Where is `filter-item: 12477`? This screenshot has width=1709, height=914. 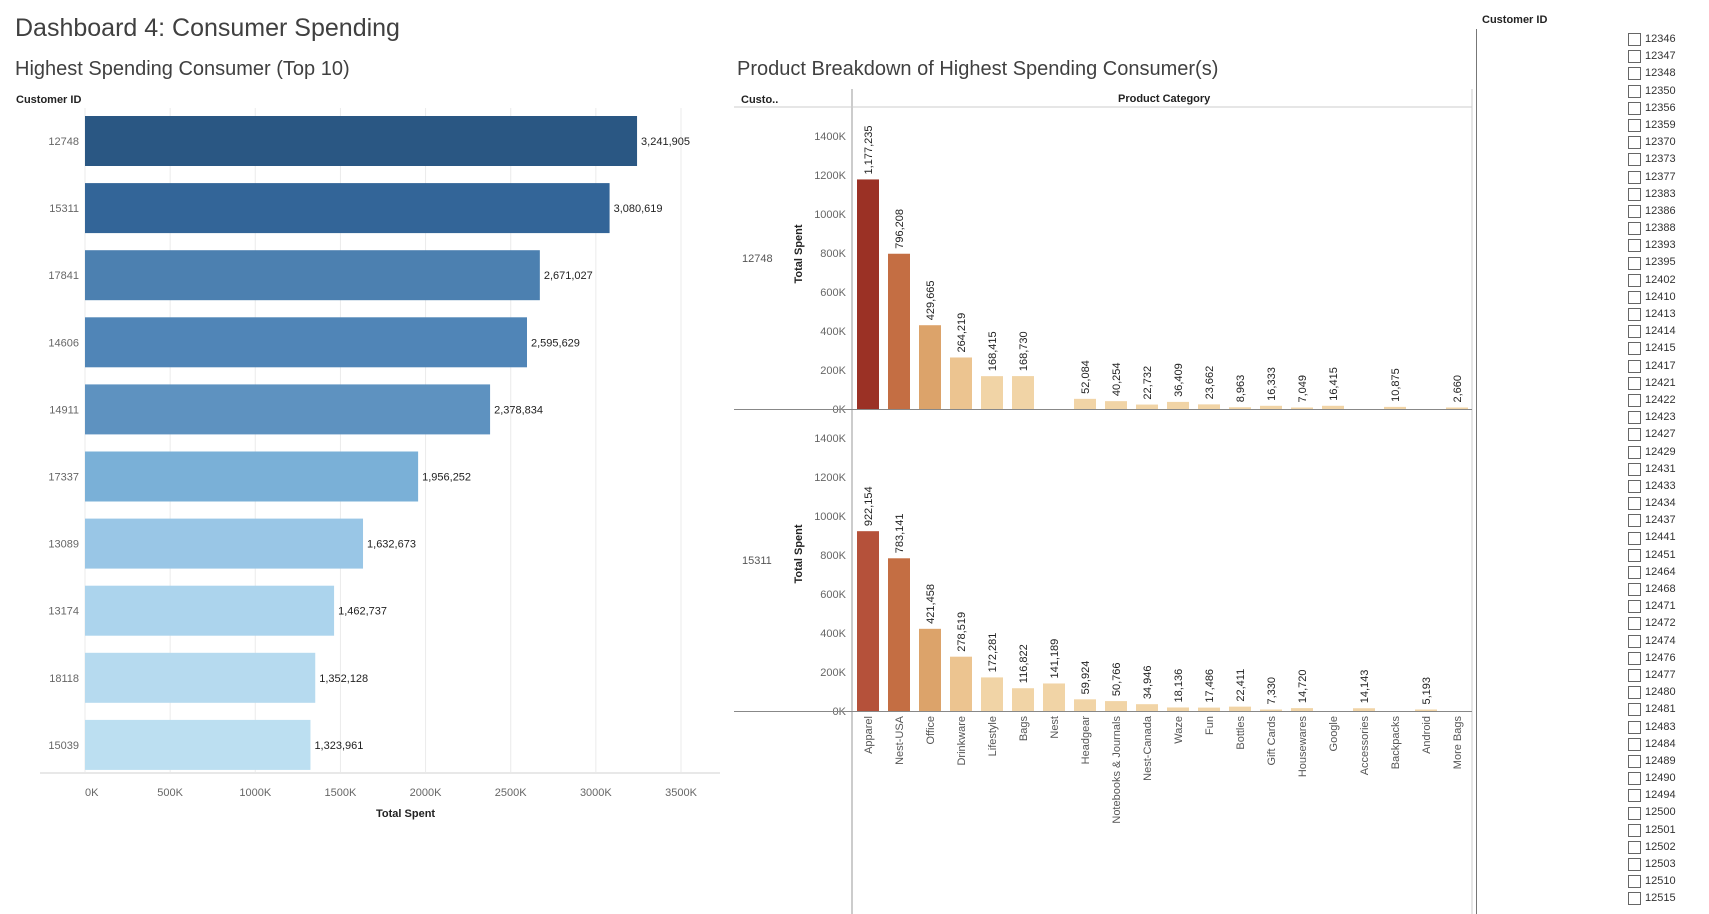 filter-item: 12477 is located at coordinates (1668, 675).